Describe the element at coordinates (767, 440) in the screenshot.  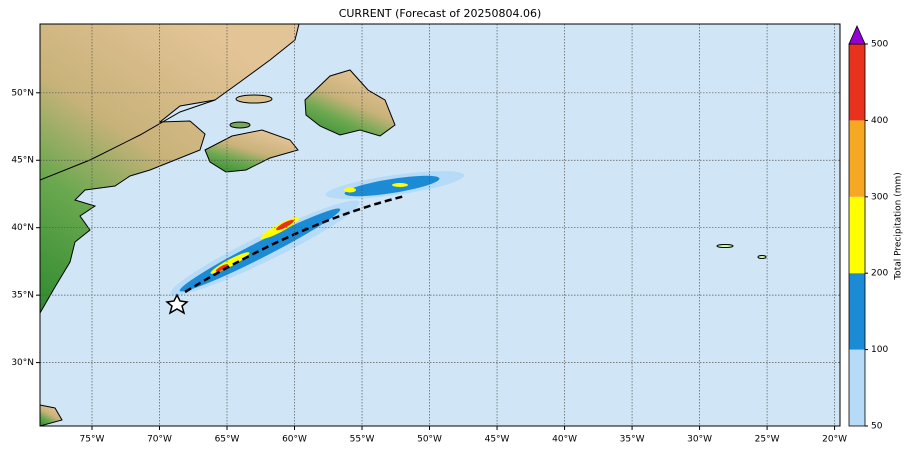
I see `x-tick-label: 25°W` at that location.